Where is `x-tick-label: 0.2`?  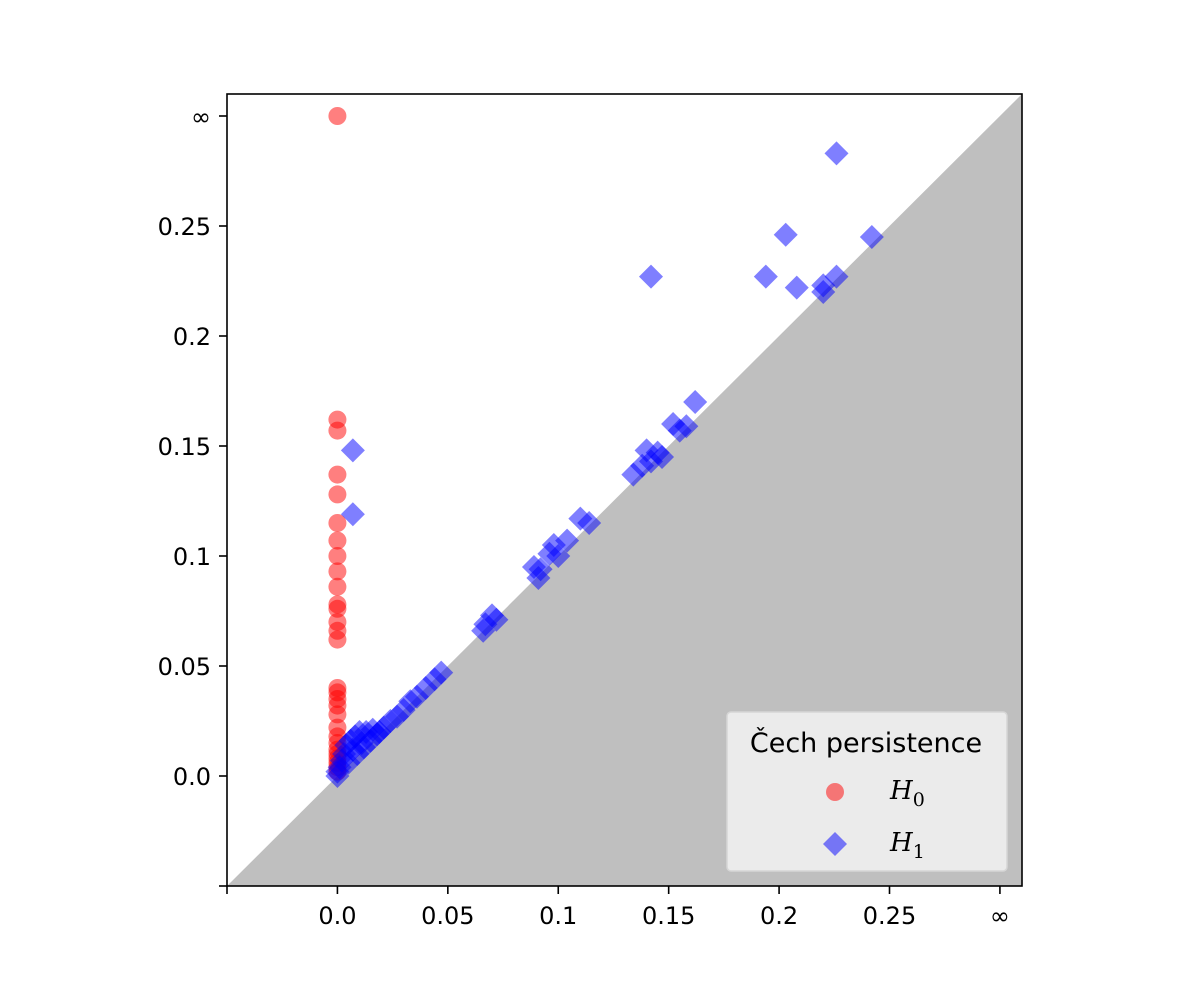 x-tick-label: 0.2 is located at coordinates (779, 916).